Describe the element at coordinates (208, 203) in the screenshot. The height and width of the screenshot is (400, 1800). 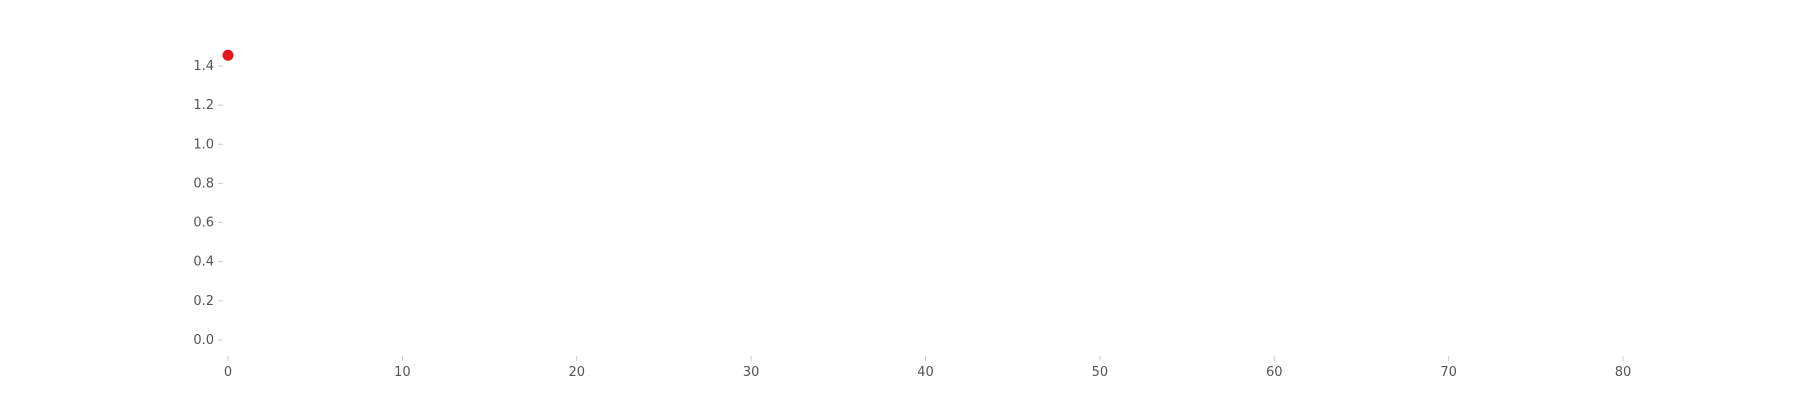
I see `y-axis: 0.0 0.2 0.4 0.6 0.8 1.0 1.2 1.4` at that location.